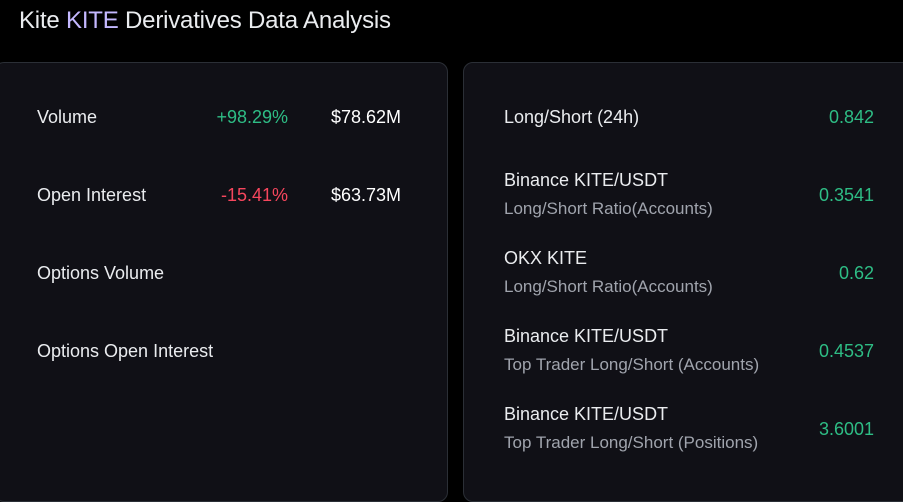 This screenshot has height=502, width=903. What do you see at coordinates (546, 258) in the screenshot?
I see `okx-ratio-accounts-label: OKX KITE` at bounding box center [546, 258].